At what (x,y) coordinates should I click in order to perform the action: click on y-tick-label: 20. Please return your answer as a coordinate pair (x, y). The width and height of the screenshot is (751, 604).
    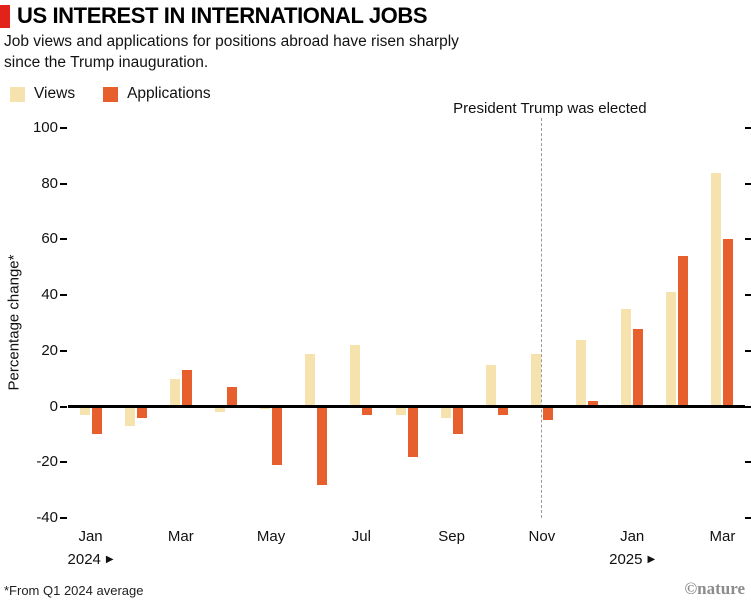
    Looking at the image, I should click on (49, 350).